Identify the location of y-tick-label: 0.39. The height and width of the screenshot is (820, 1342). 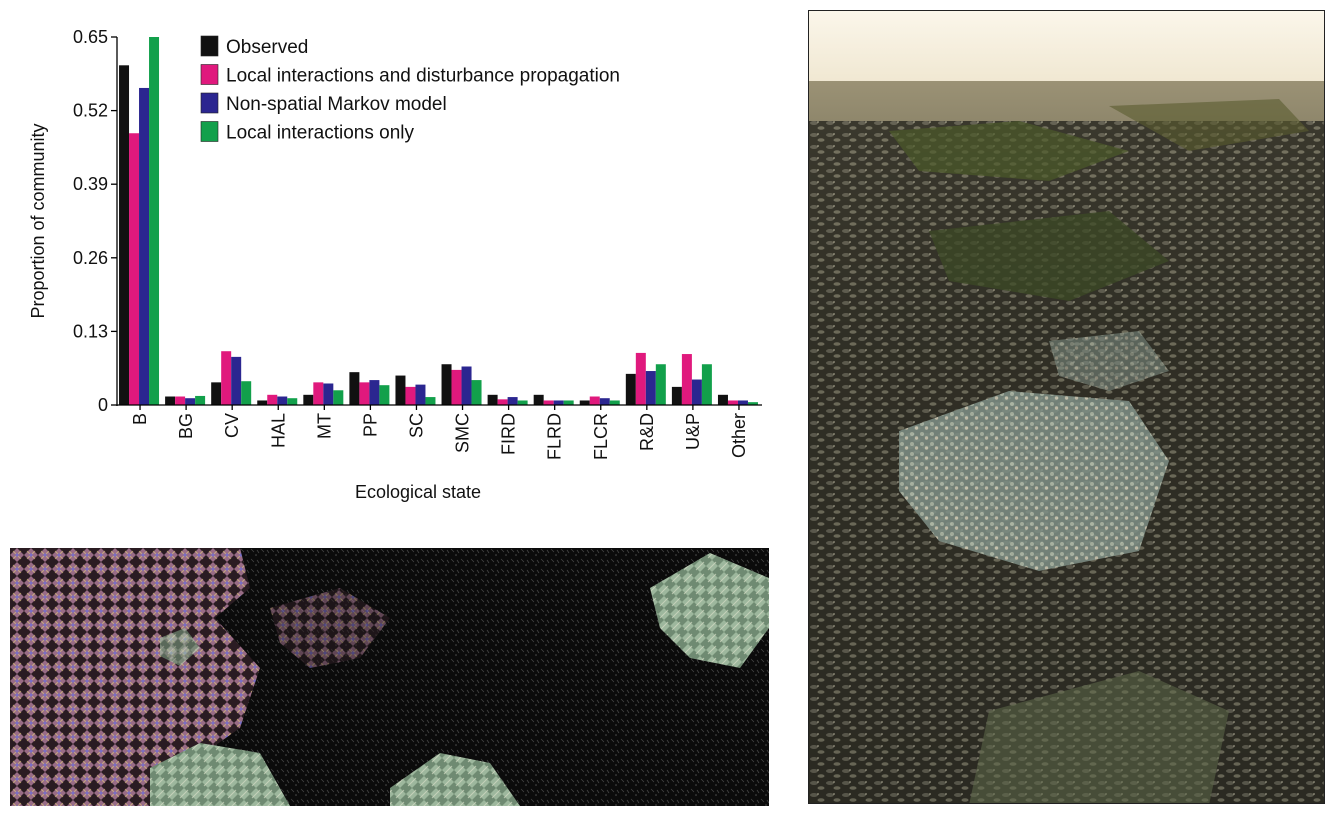
(90, 184).